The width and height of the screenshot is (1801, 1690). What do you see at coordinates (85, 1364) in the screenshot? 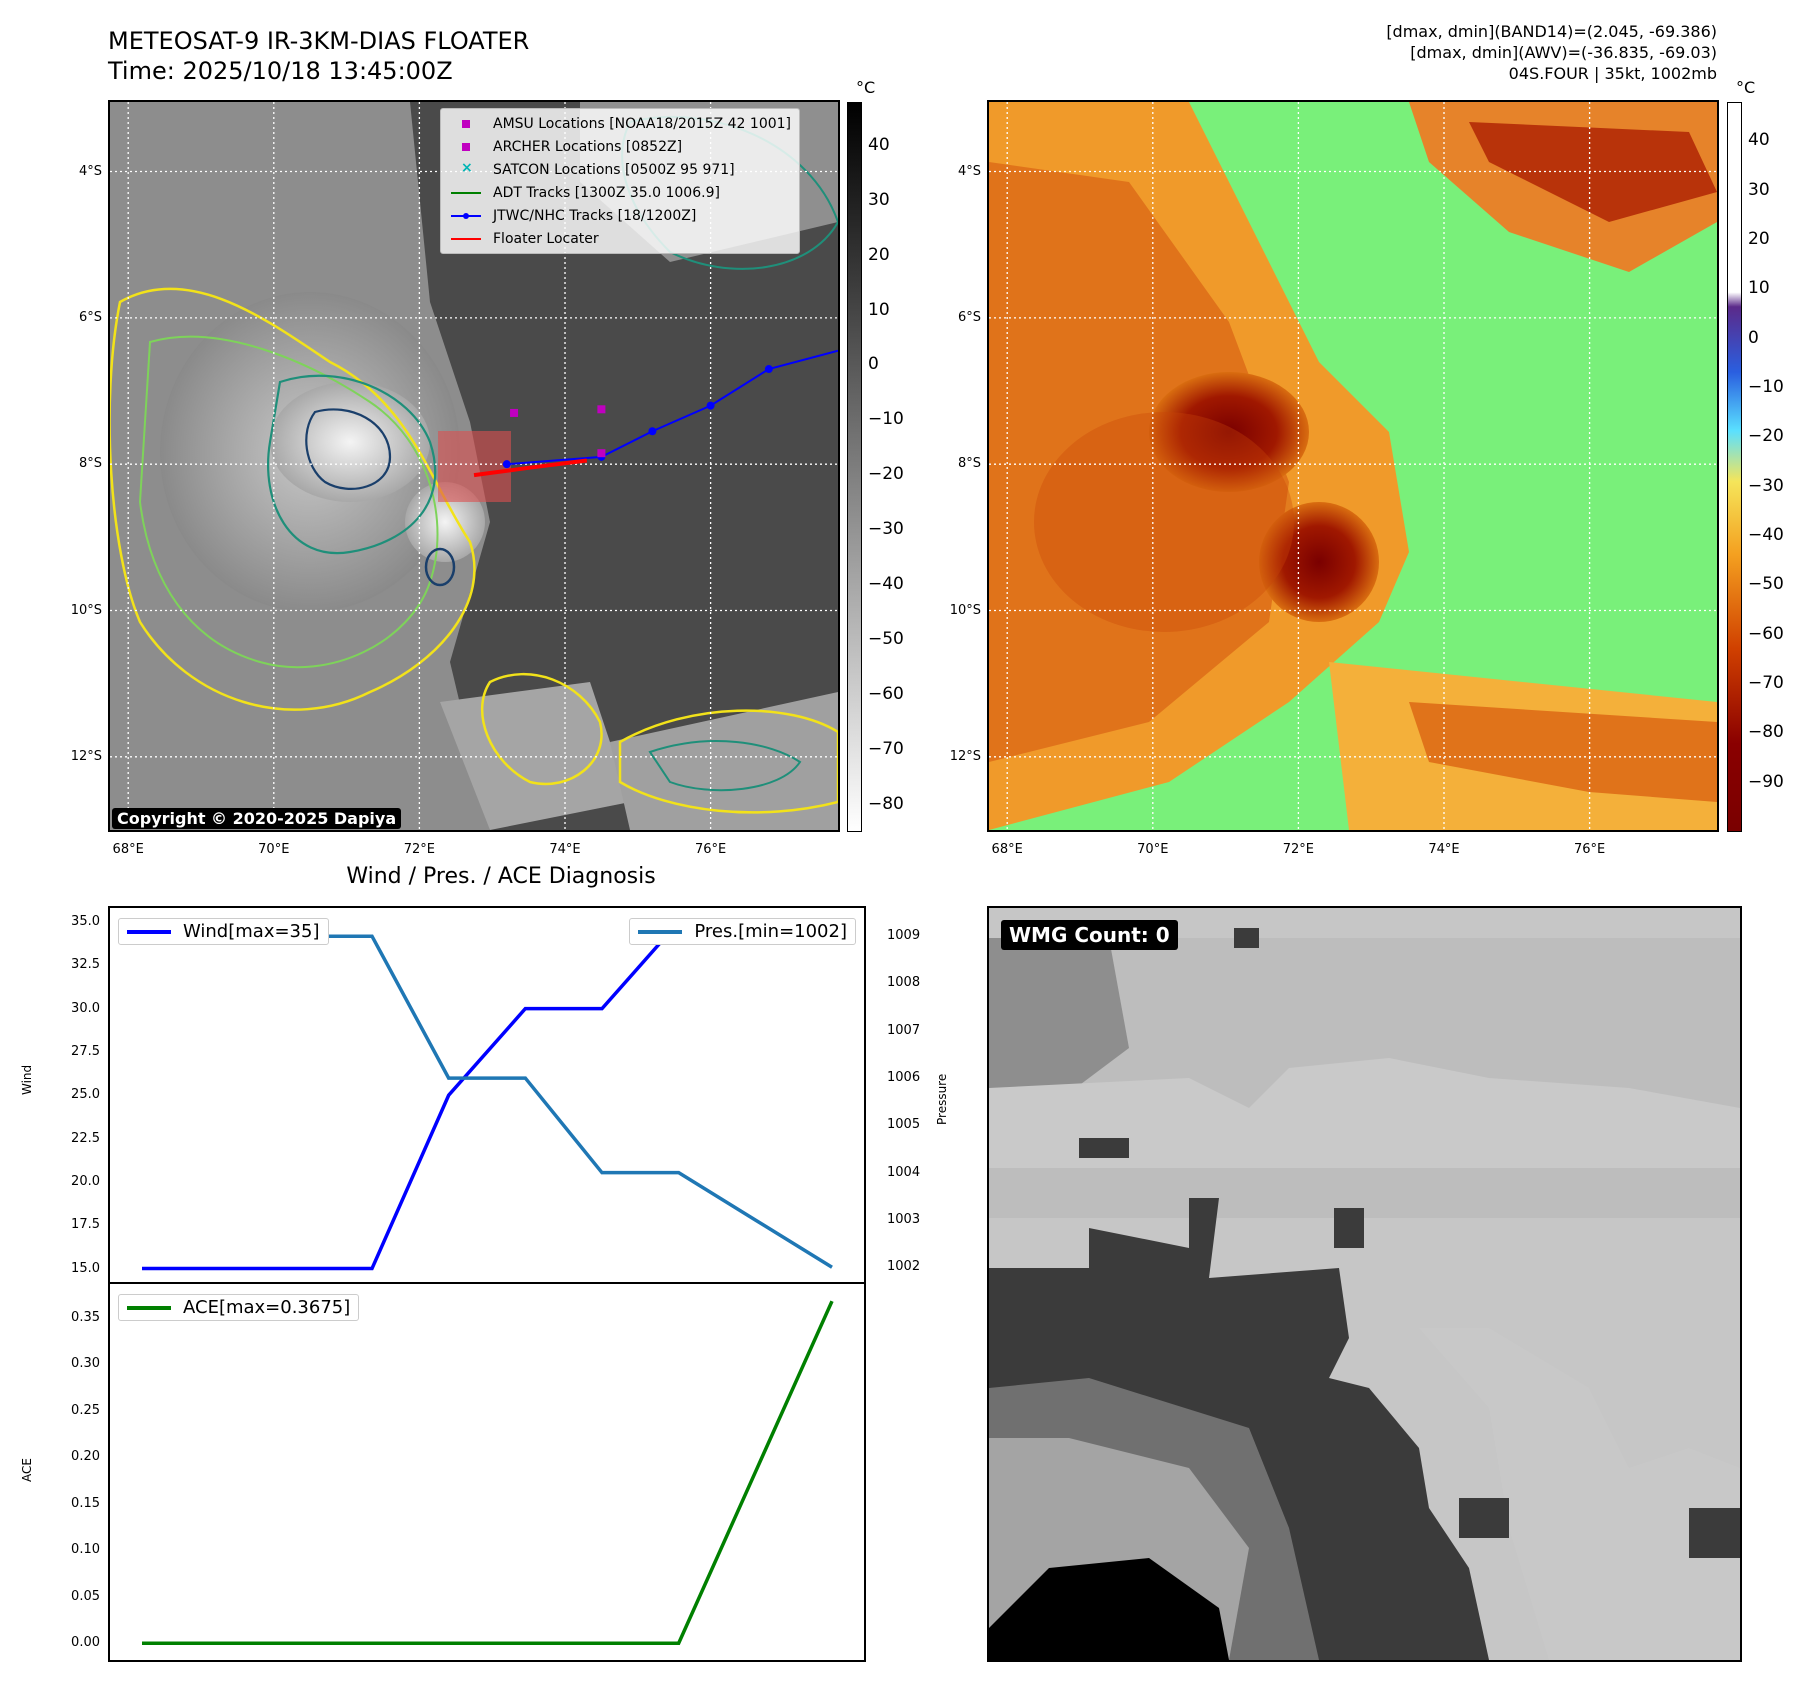
I see `ace-tick-label: 0.30` at bounding box center [85, 1364].